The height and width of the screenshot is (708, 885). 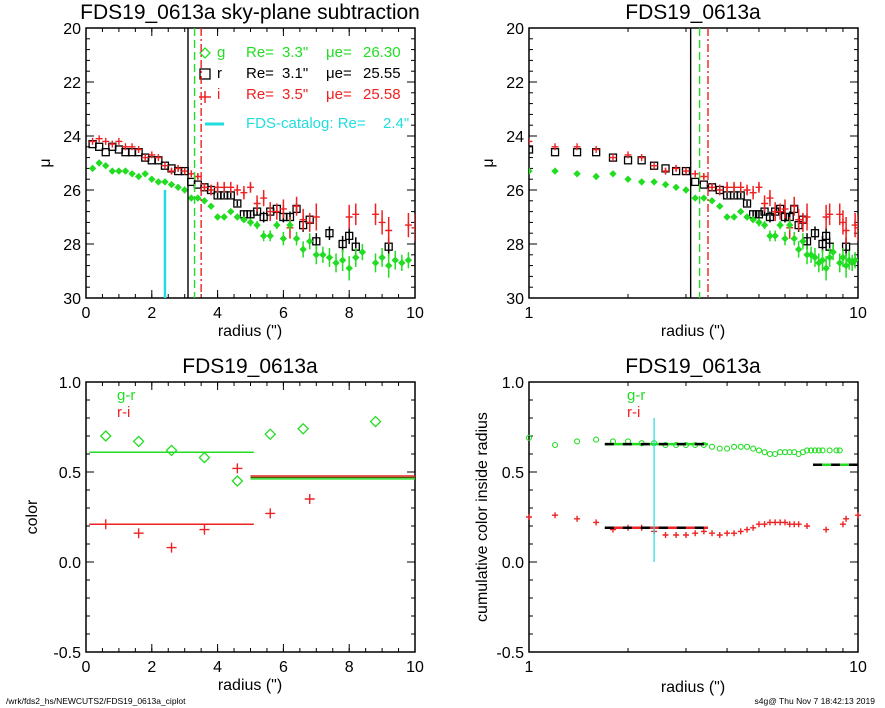 I want to click on panel3-legend-gr: g-r, so click(x=126, y=395).